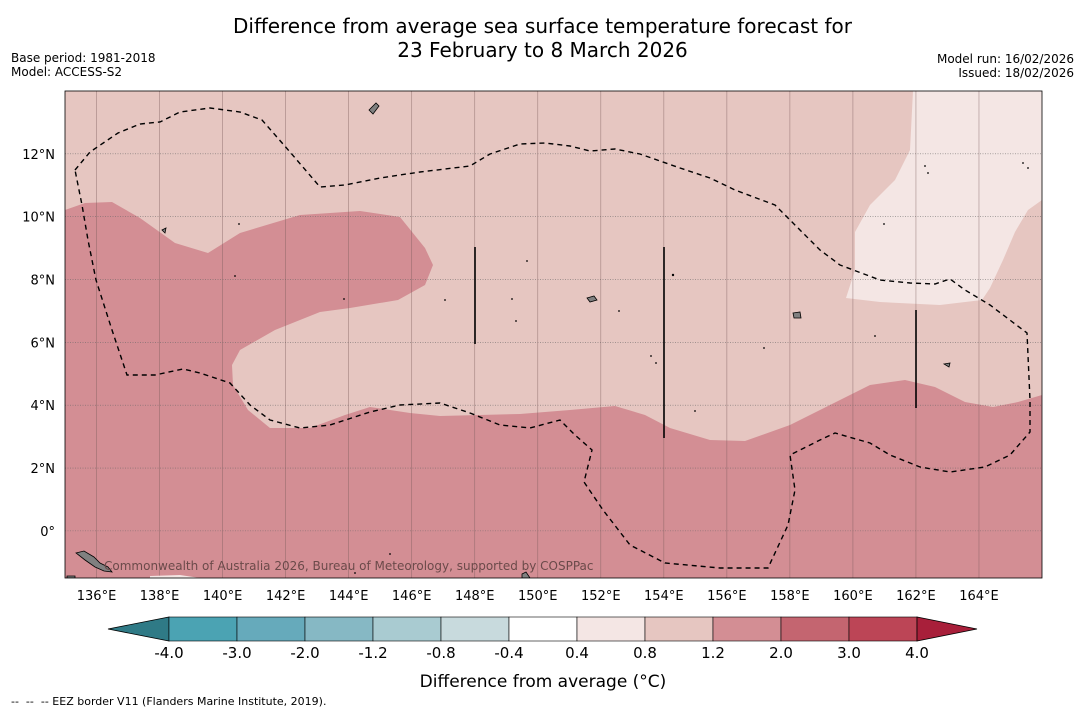 This screenshot has width=1085, height=713. Describe the element at coordinates (944, 198) in the screenshot. I see `anomaly-field-0.4-0.8` at that location.